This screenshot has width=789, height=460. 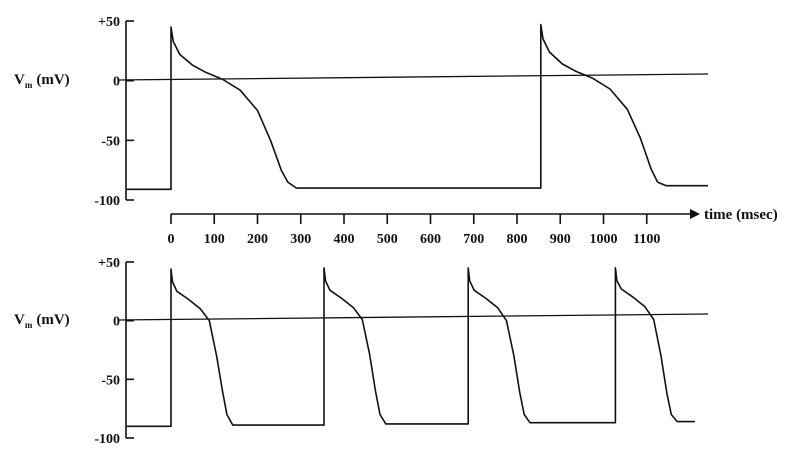 What do you see at coordinates (741, 215) in the screenshot?
I see `x-axis-title: time (msec)` at bounding box center [741, 215].